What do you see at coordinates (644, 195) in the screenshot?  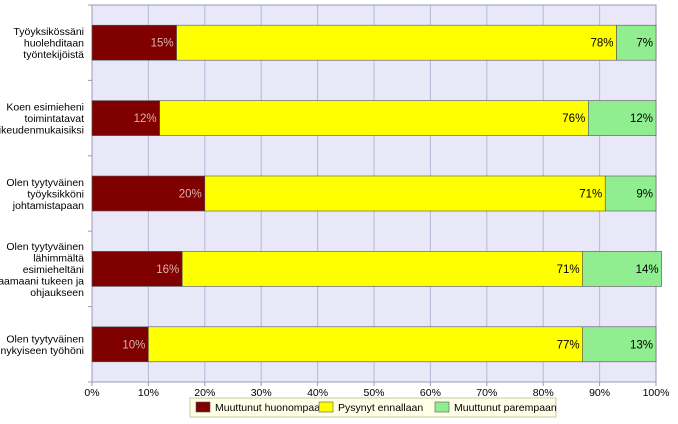 I see `data-label: 9%` at bounding box center [644, 195].